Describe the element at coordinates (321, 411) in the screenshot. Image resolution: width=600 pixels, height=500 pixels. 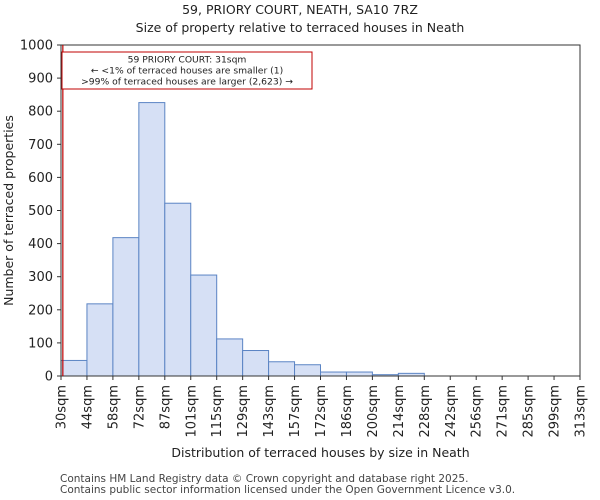
I see `x-tick-label: 172sqm` at that location.